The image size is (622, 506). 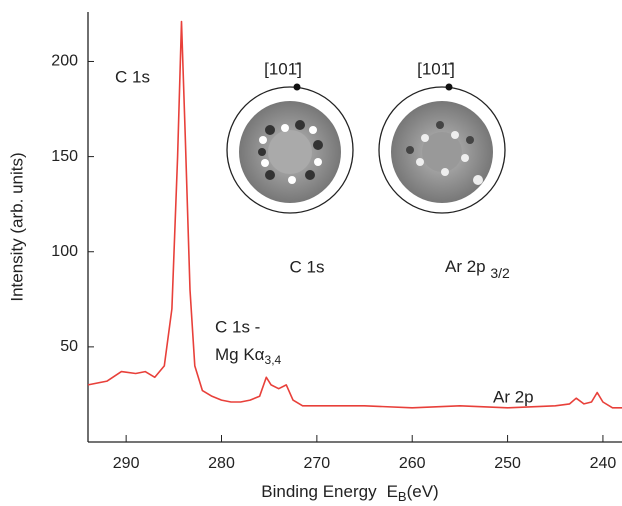 What do you see at coordinates (392, 491) in the screenshot?
I see `x-label-symbol: E` at bounding box center [392, 491].